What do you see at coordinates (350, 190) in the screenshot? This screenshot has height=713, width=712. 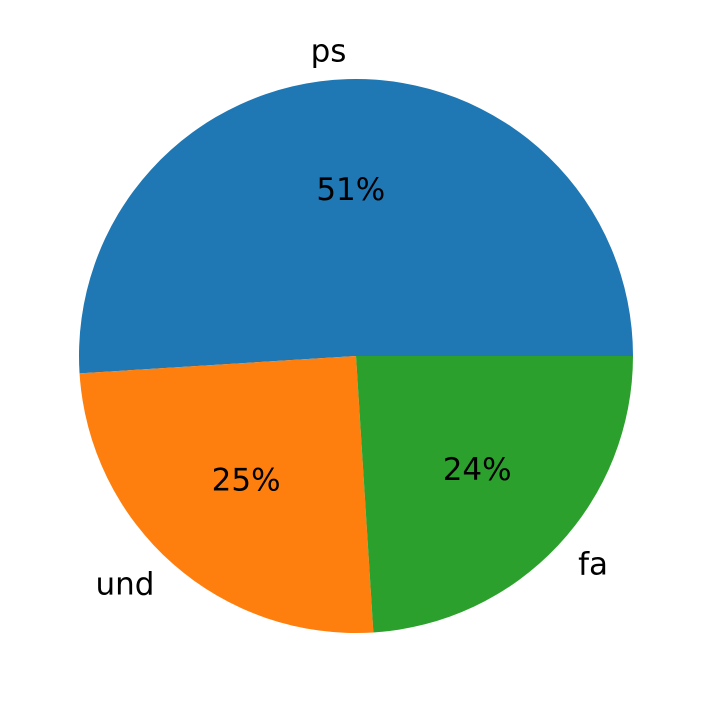 I see `percent-label: 51%` at bounding box center [350, 190].